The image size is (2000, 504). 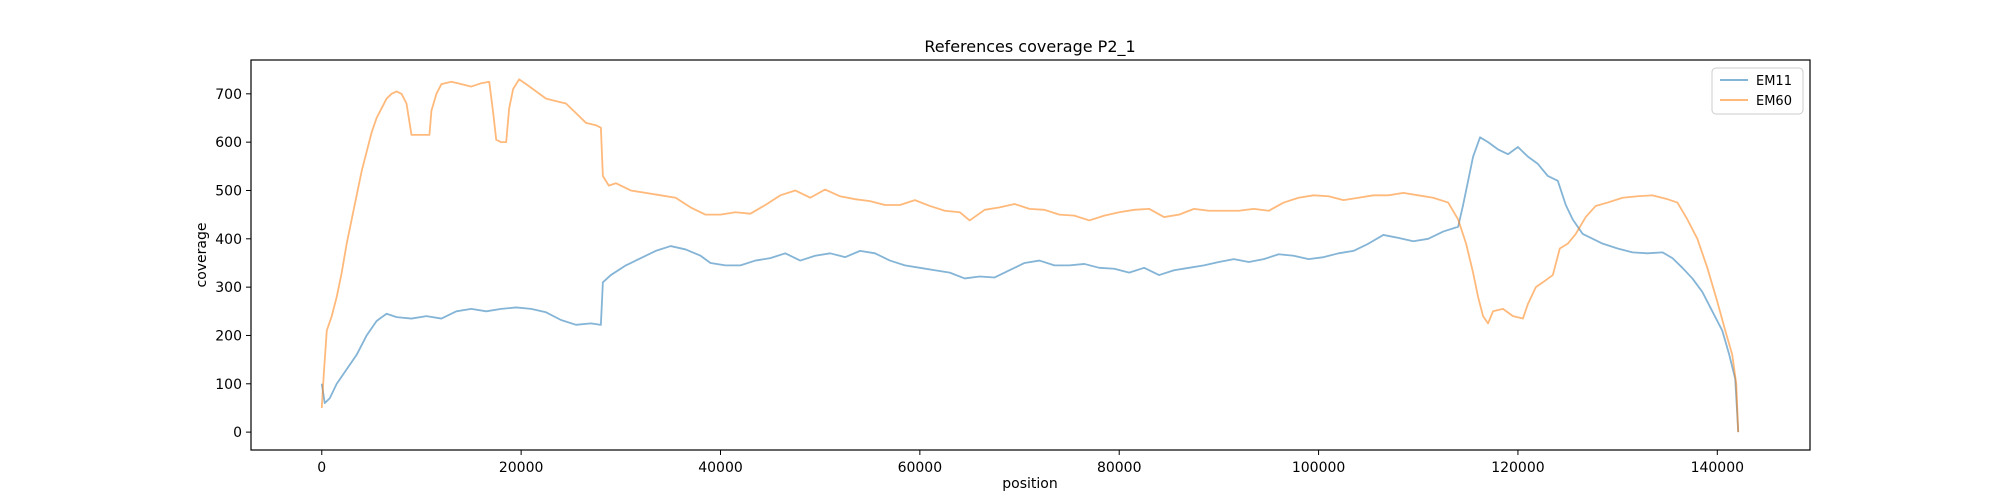 I want to click on y-tick-label: 600, so click(x=228, y=143).